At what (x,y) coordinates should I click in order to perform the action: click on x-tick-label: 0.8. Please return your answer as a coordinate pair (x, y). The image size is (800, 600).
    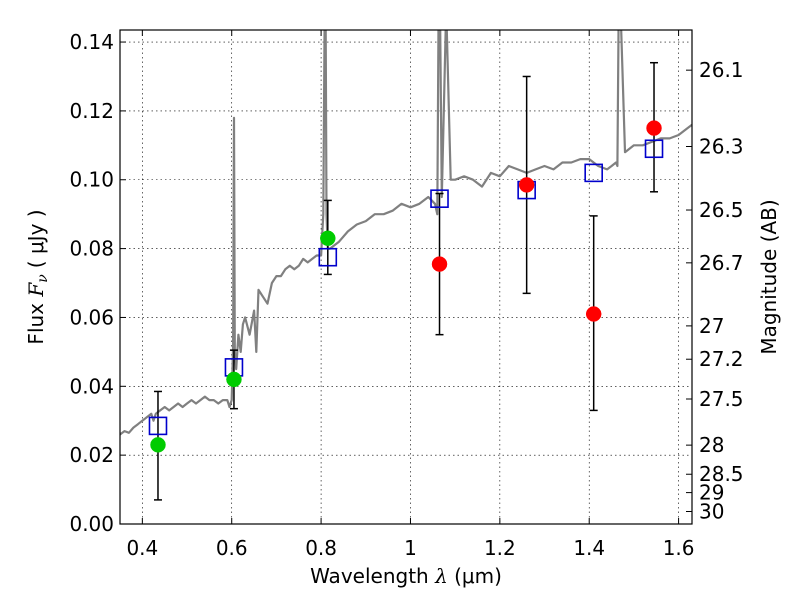
    Looking at the image, I should click on (321, 548).